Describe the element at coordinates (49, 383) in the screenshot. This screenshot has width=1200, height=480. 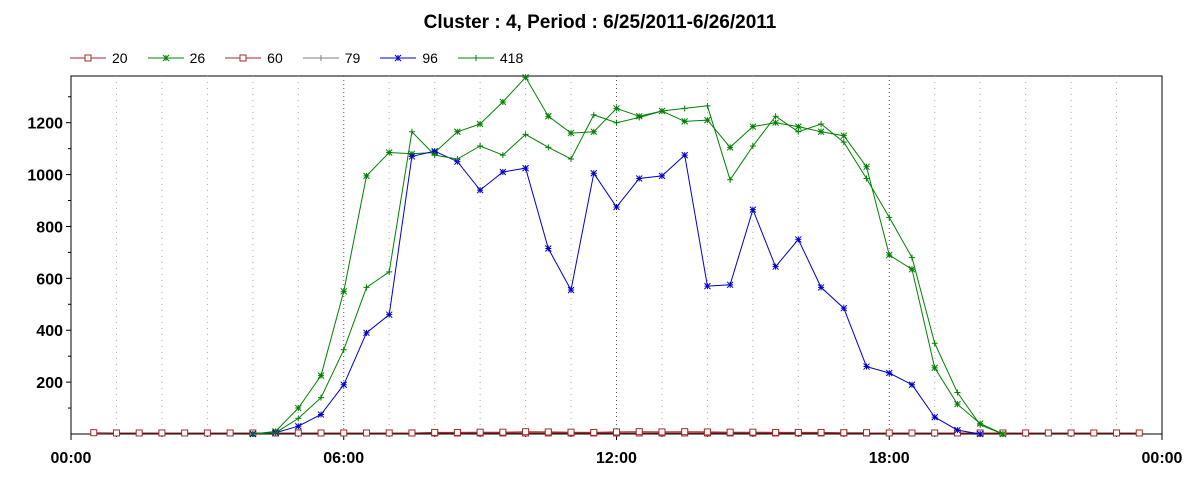
I see `y-tick-label: 200` at that location.